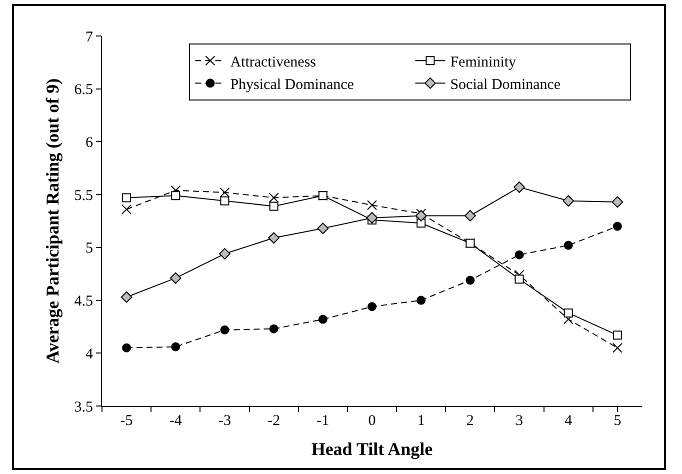 This screenshot has width=682, height=474. I want to click on y-tick-label: 4, so click(90, 354).